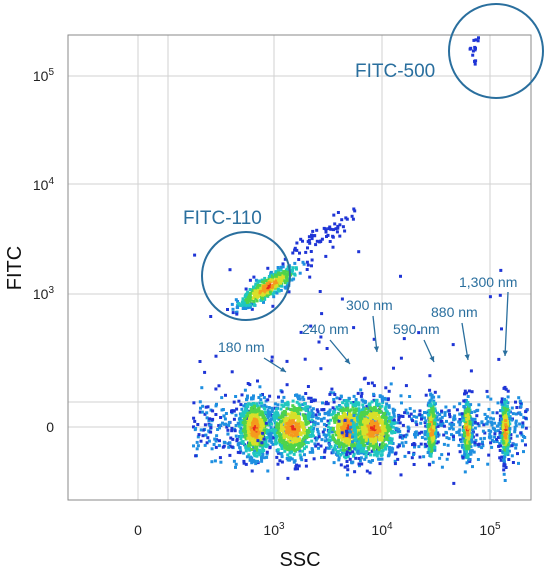 The height and width of the screenshot is (575, 553). What do you see at coordinates (369, 305) in the screenshot?
I see `size-label: 300 nm` at bounding box center [369, 305].